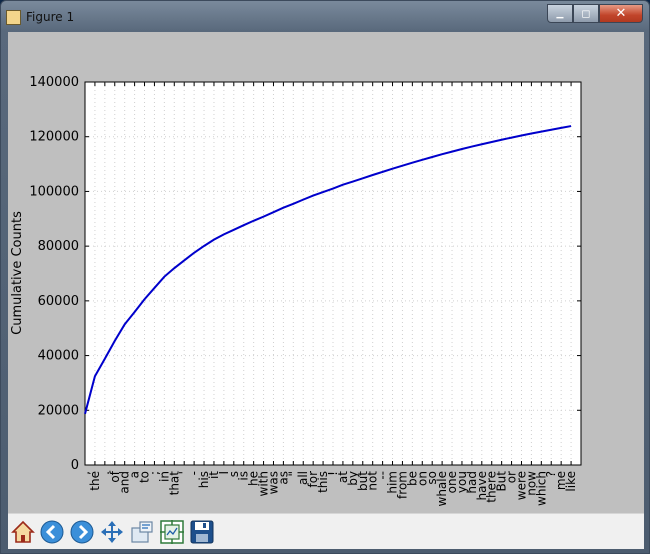 Image resolution: width=650 pixels, height=554 pixels. Describe the element at coordinates (353, 478) in the screenshot. I see `x-tick-label: by` at that location.